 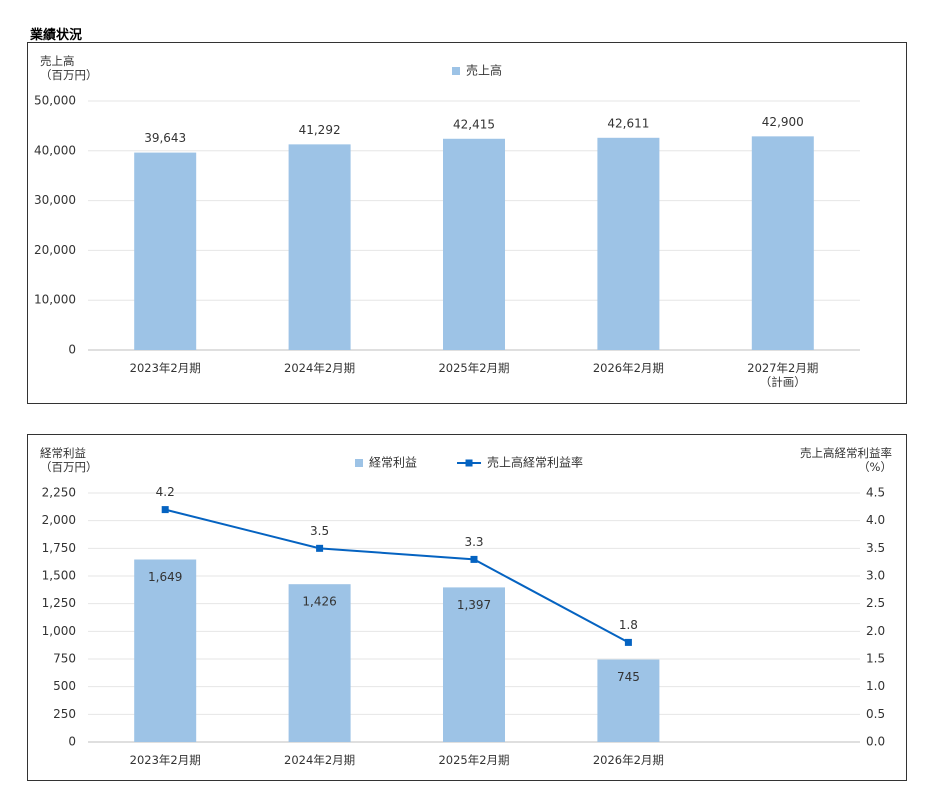 I want to click on y-tick-label: 10,000, so click(x=55, y=300).